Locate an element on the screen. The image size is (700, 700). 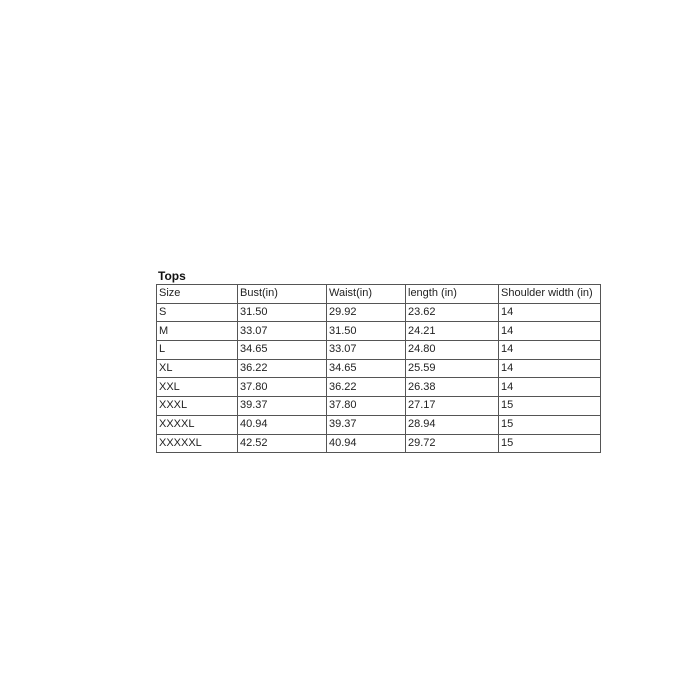
table-title: Tops is located at coordinates (172, 276).